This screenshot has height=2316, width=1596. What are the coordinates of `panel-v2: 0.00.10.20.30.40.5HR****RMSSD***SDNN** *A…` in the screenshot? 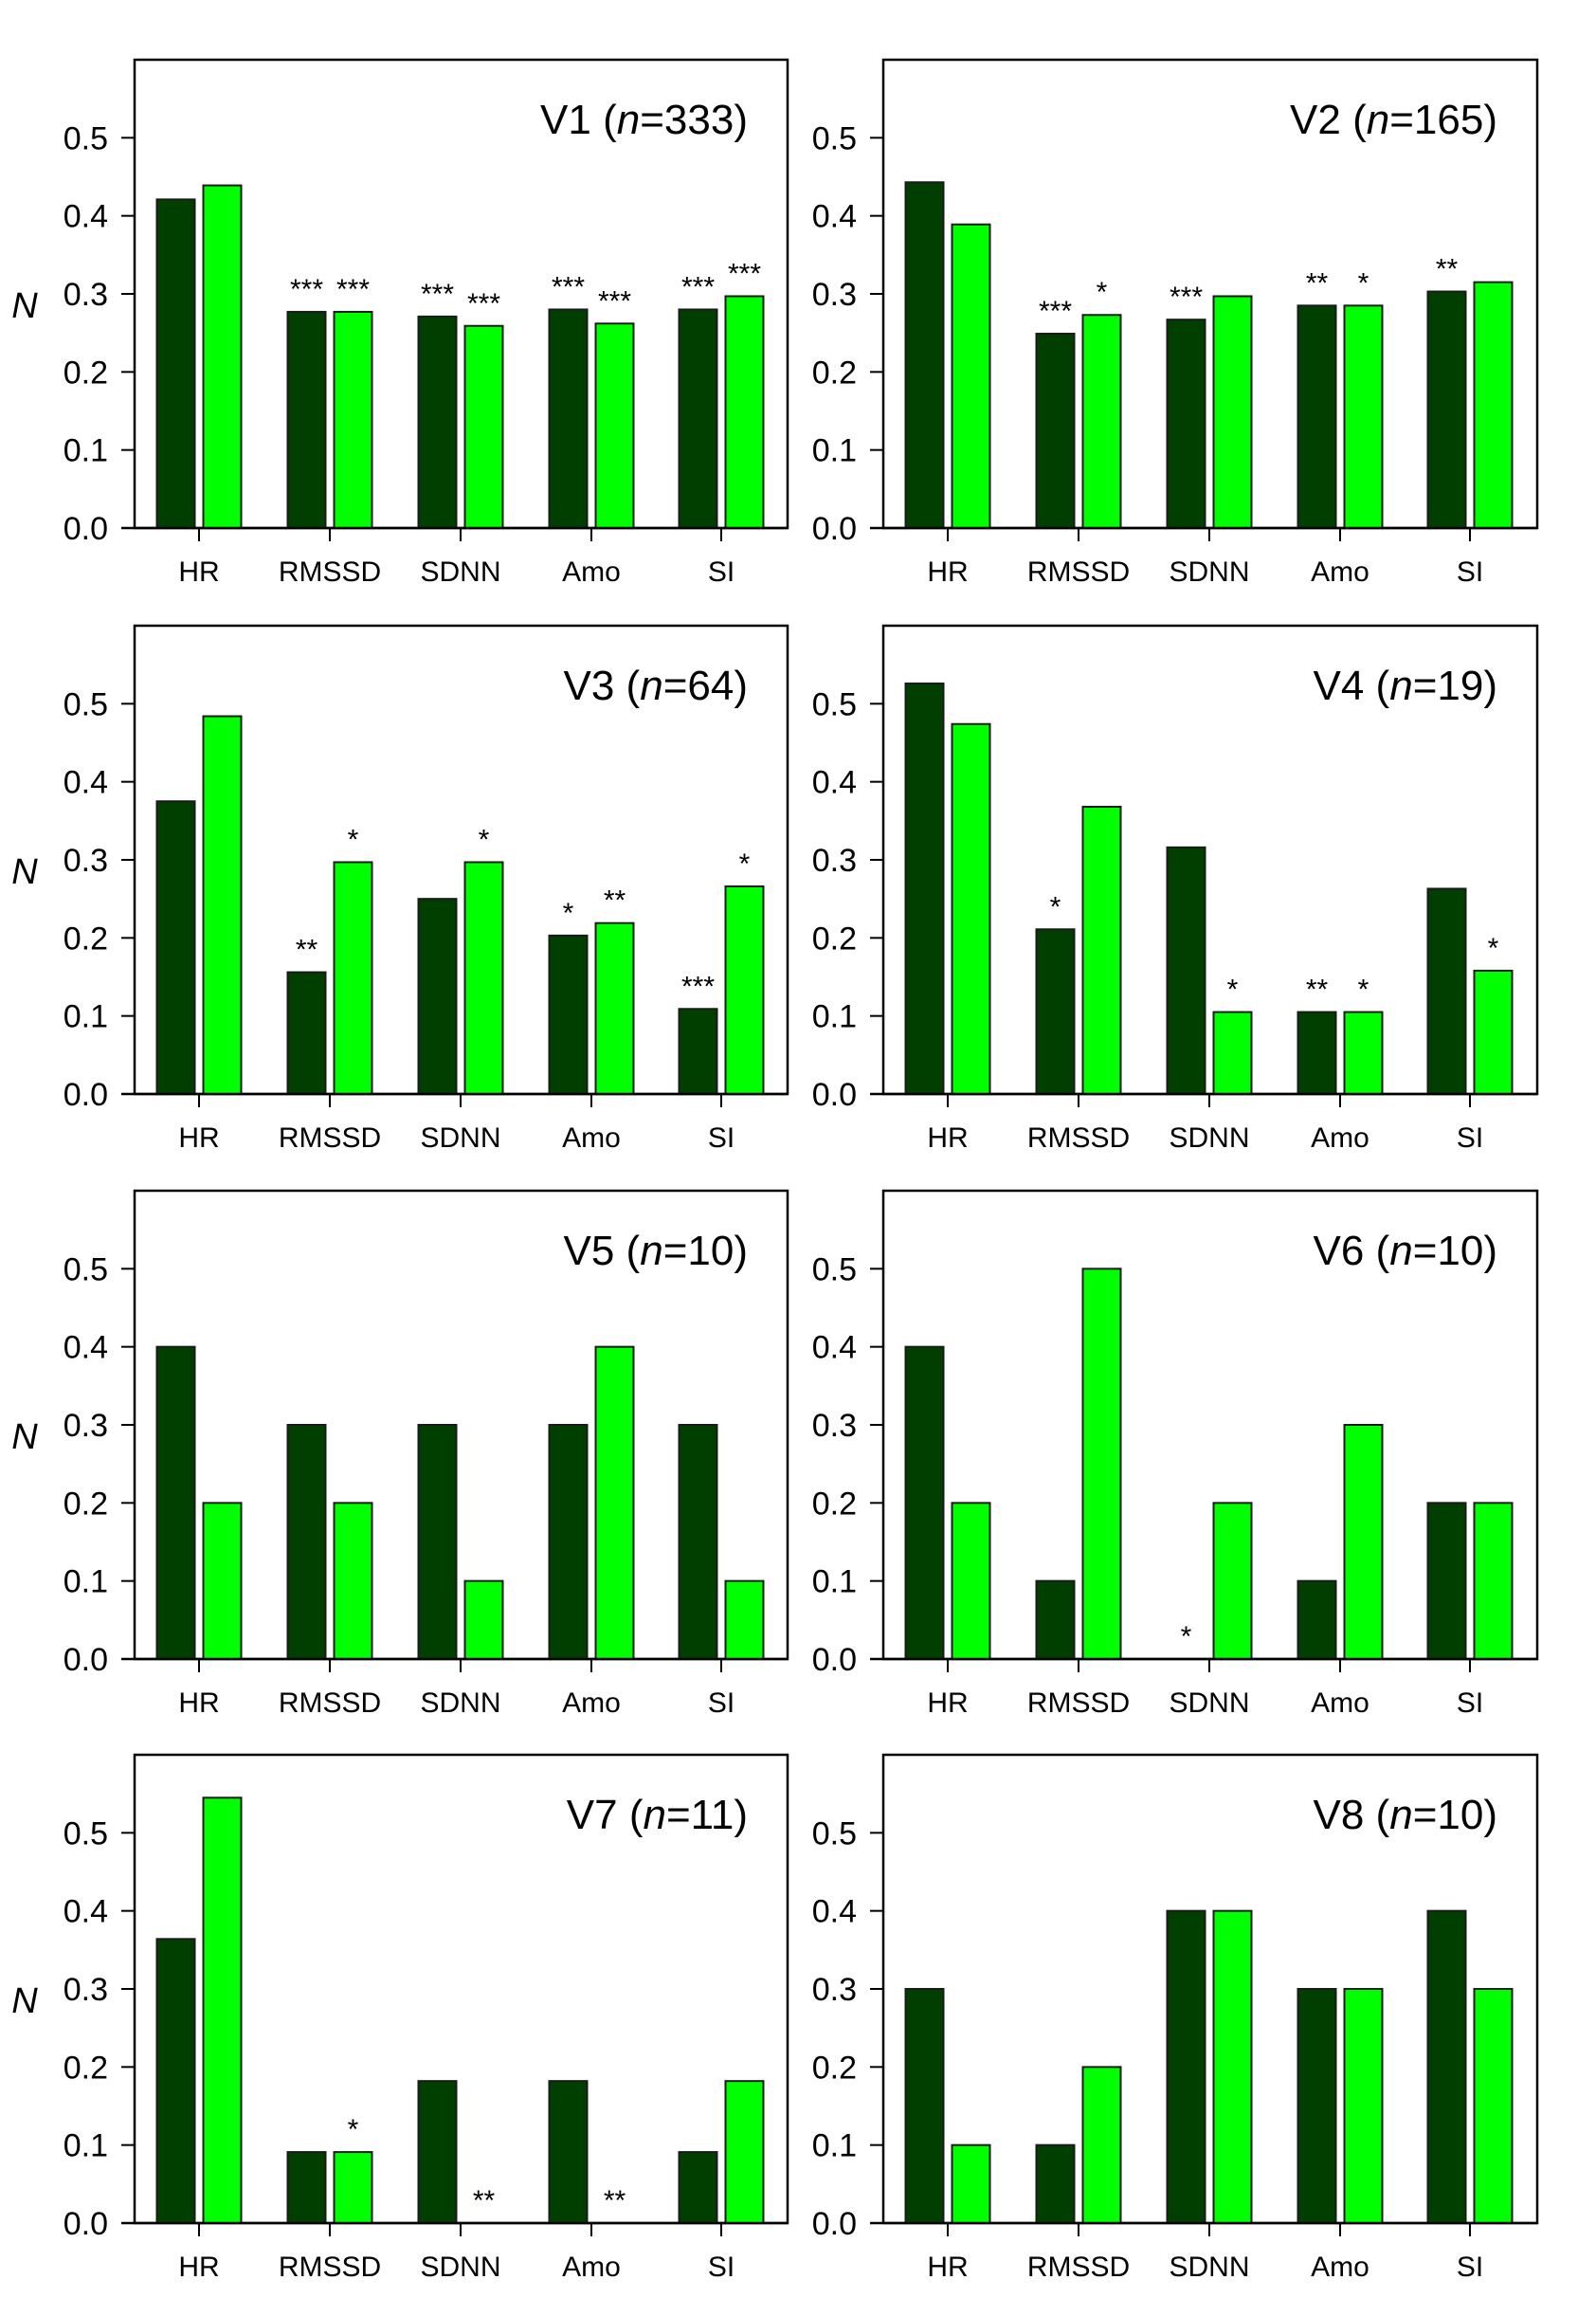 It's located at (1176, 323).